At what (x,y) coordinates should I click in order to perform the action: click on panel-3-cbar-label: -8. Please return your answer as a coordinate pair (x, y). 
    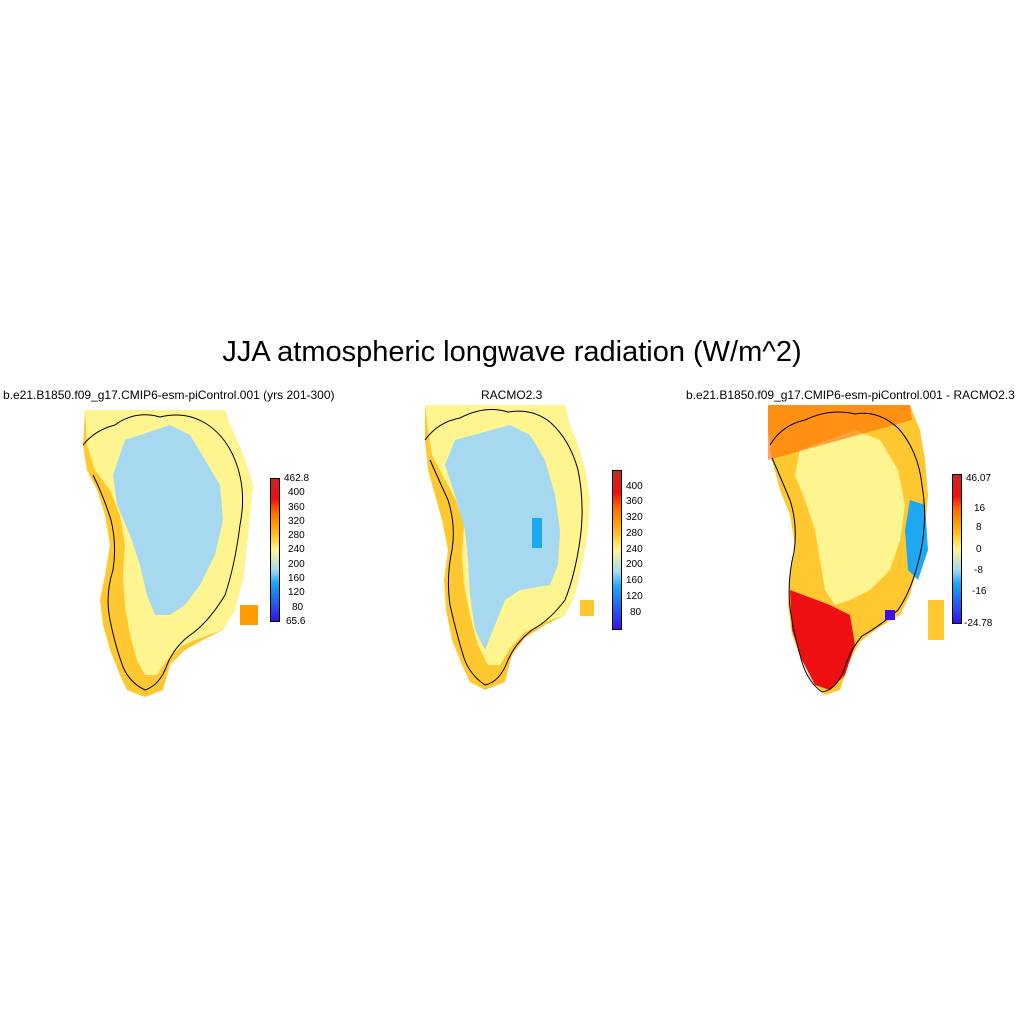
    Looking at the image, I should click on (978, 570).